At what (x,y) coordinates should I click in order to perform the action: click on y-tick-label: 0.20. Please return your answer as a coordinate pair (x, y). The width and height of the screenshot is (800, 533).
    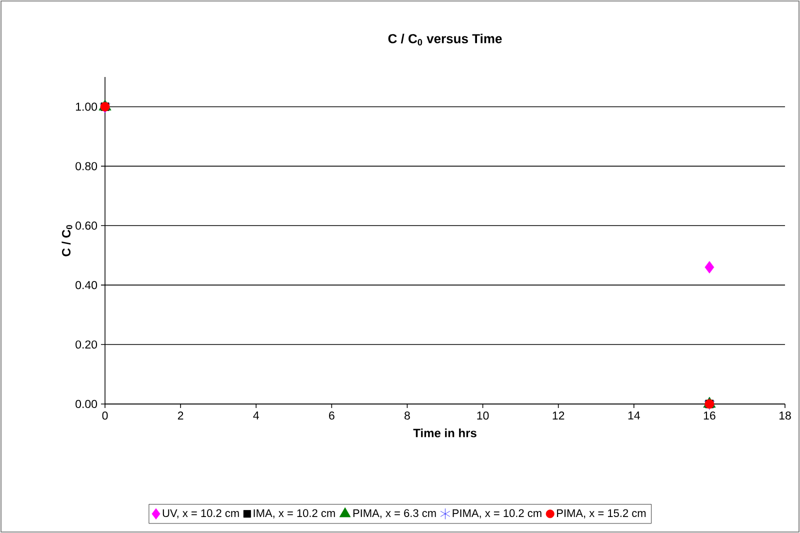
    Looking at the image, I should click on (87, 344).